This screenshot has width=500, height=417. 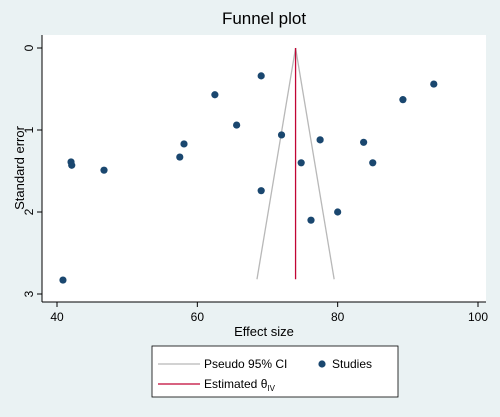 What do you see at coordinates (245, 364) in the screenshot?
I see `legend-label: Pseudo 95% CI` at bounding box center [245, 364].